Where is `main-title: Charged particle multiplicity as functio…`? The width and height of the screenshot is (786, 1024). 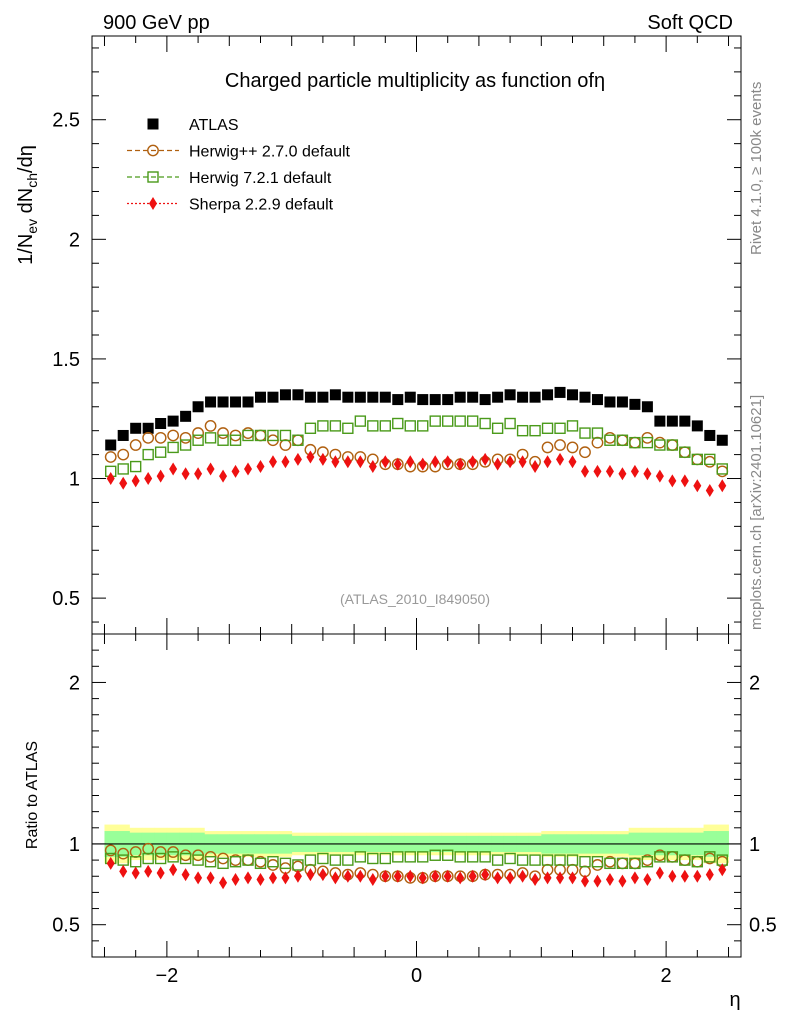 main-title: Charged particle multiplicity as functio… is located at coordinates (415, 81).